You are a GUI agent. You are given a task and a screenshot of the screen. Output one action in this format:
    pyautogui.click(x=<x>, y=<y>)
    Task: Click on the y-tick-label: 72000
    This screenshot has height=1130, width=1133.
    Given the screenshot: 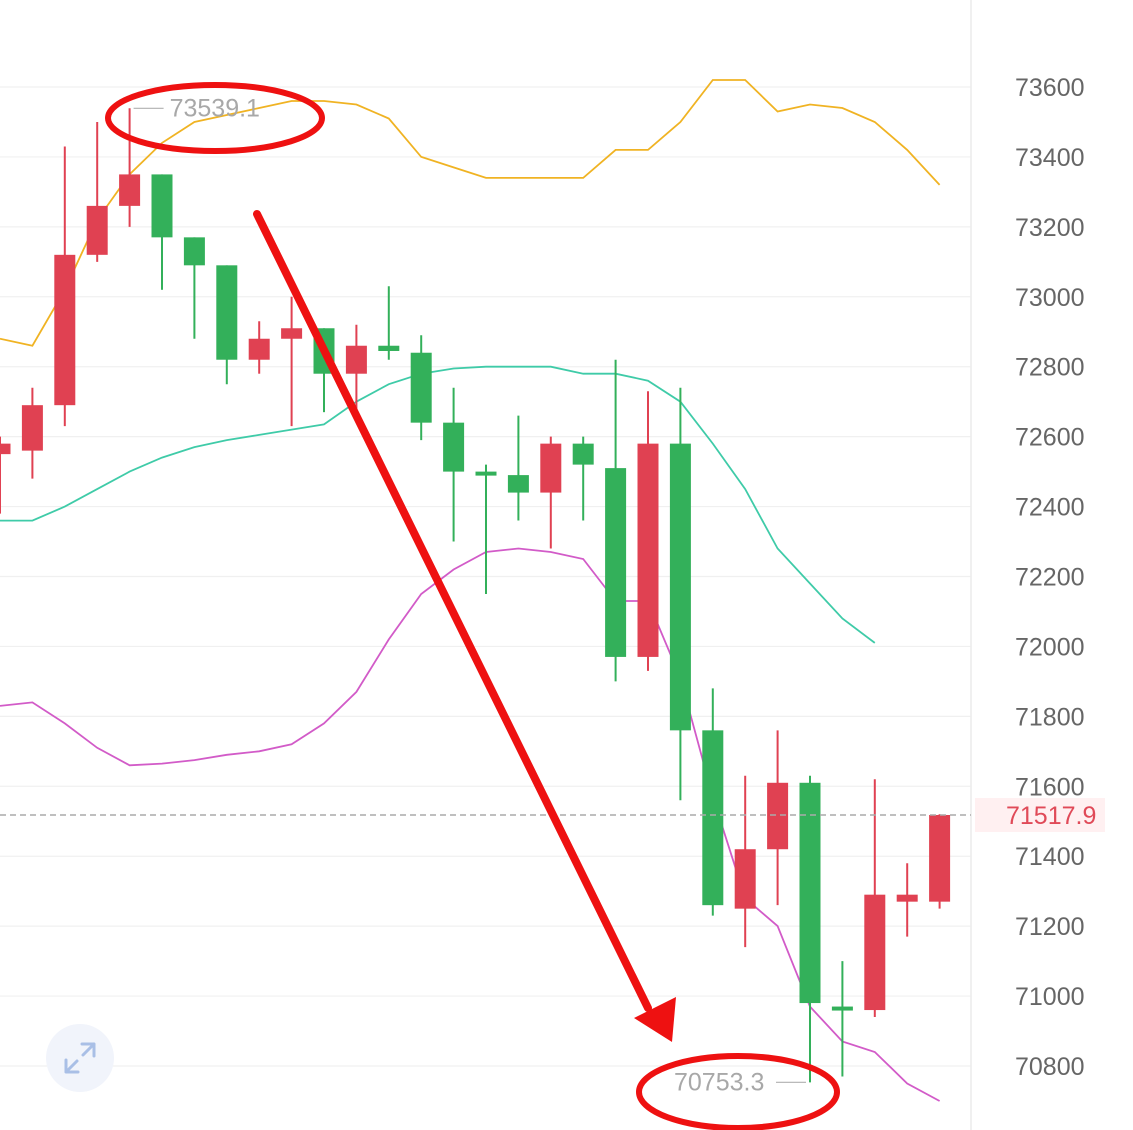 What is the action you would take?
    pyautogui.click(x=1050, y=647)
    